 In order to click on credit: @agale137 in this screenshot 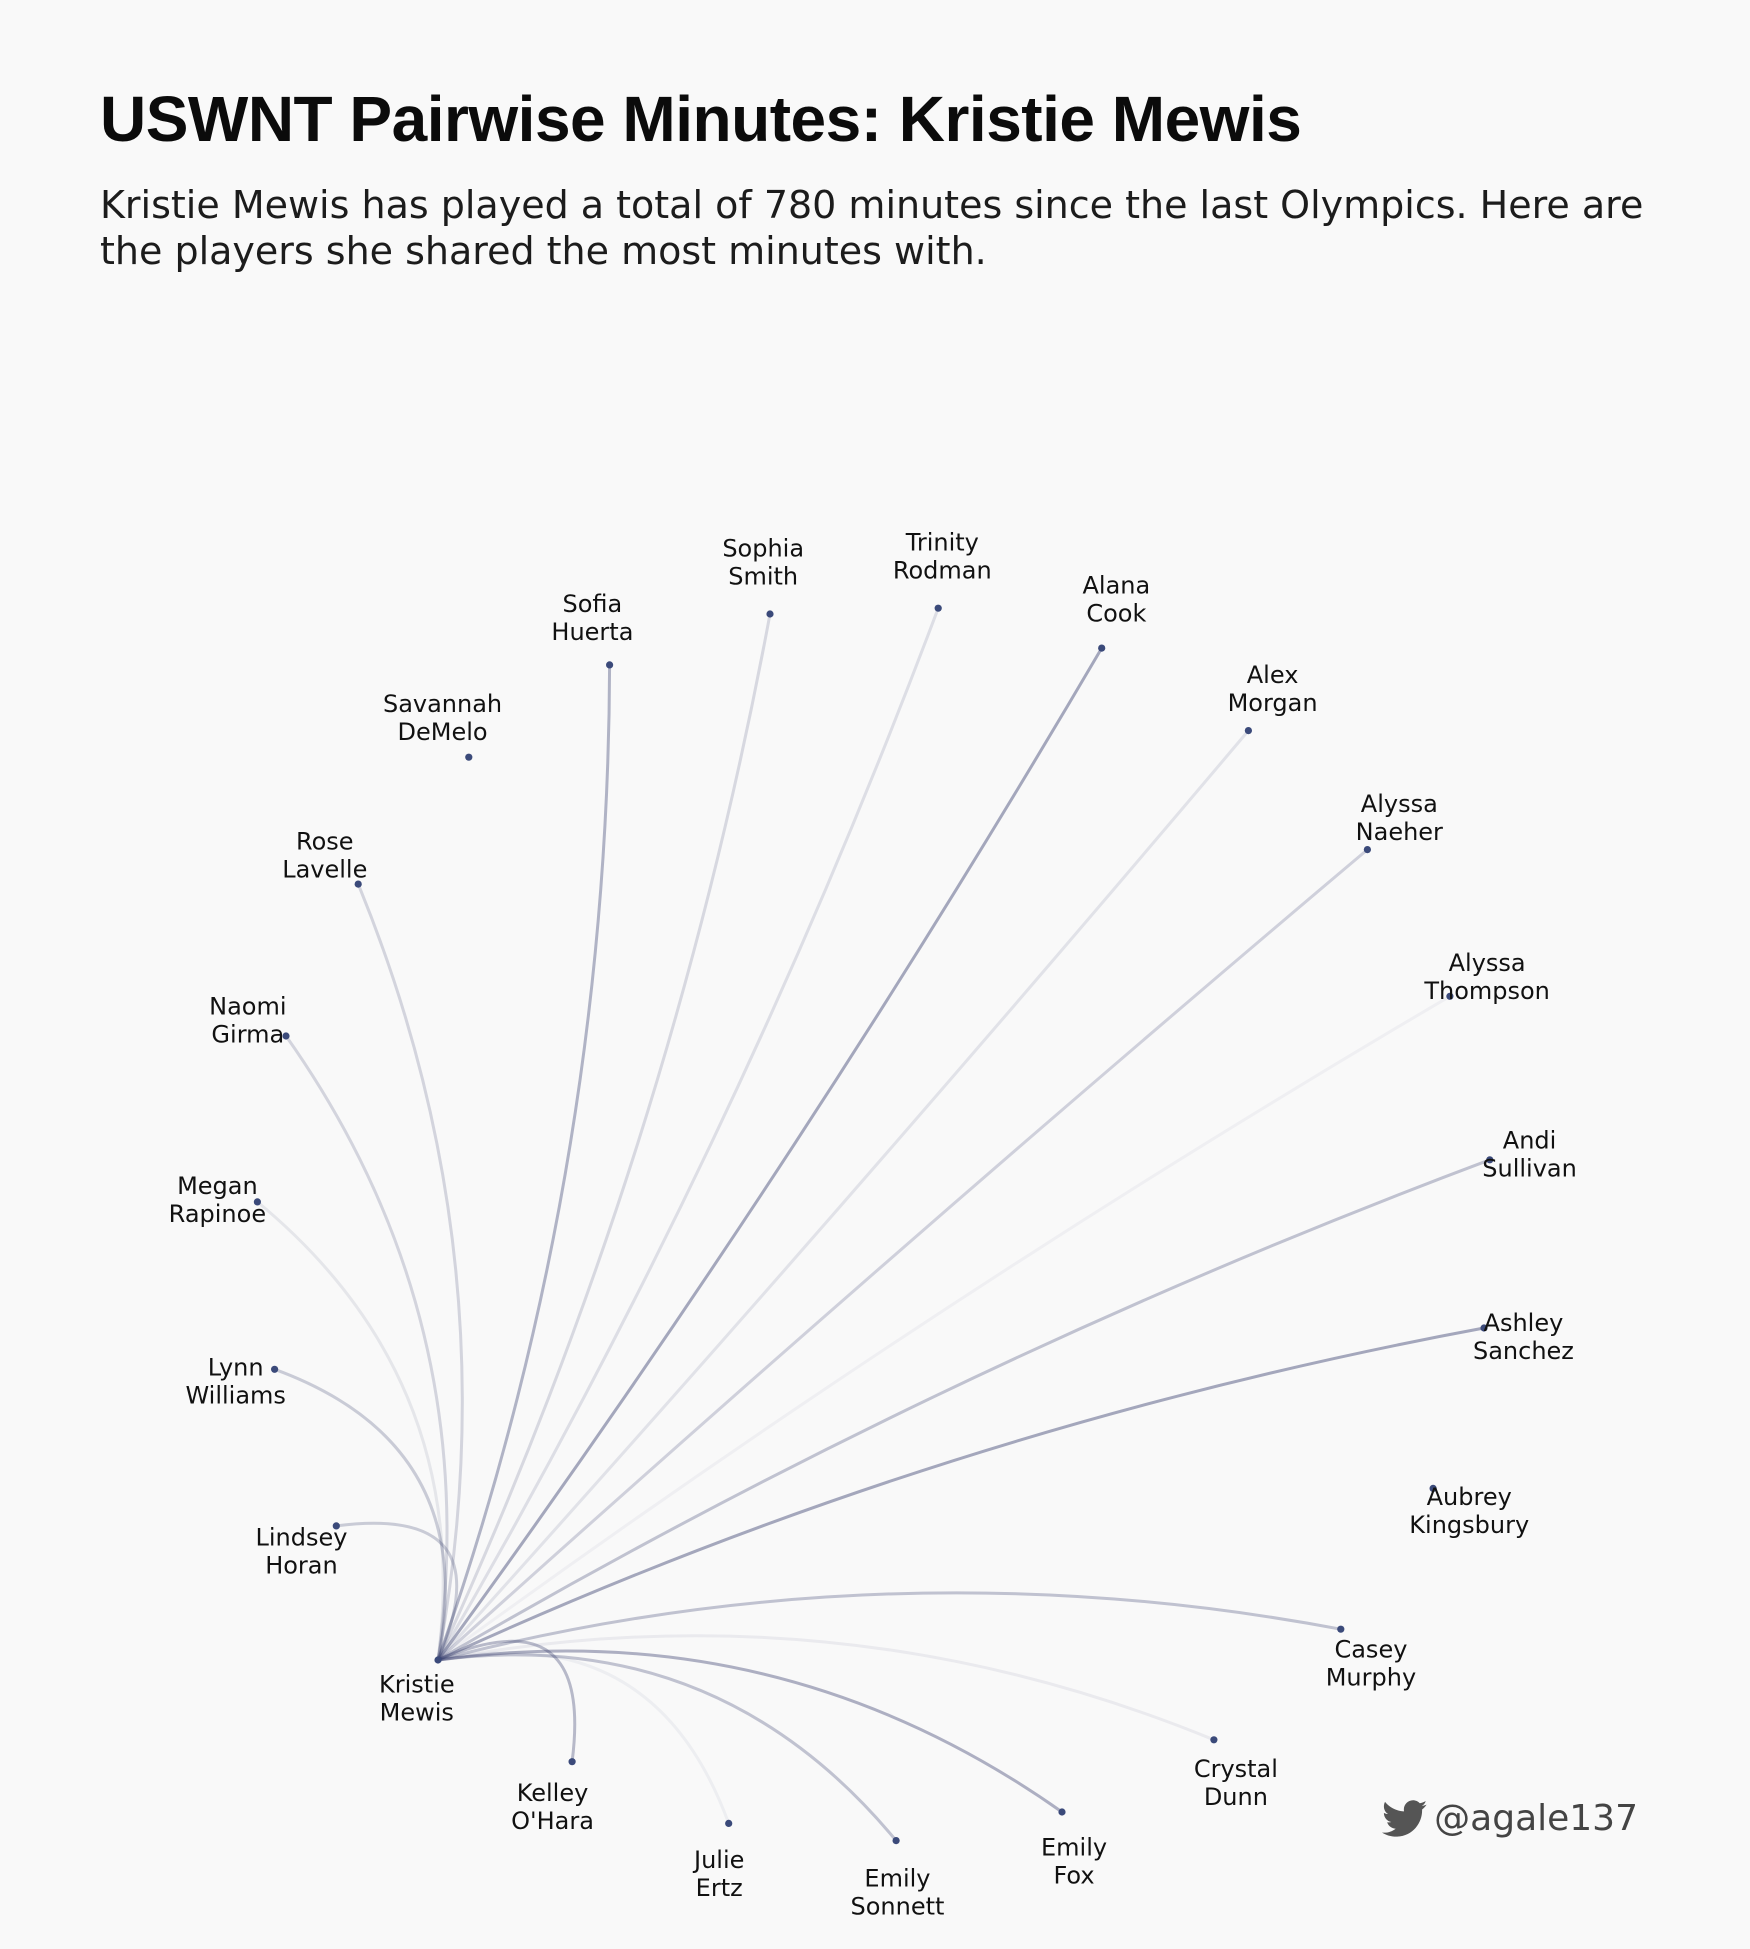, I will do `click(1510, 1818)`.